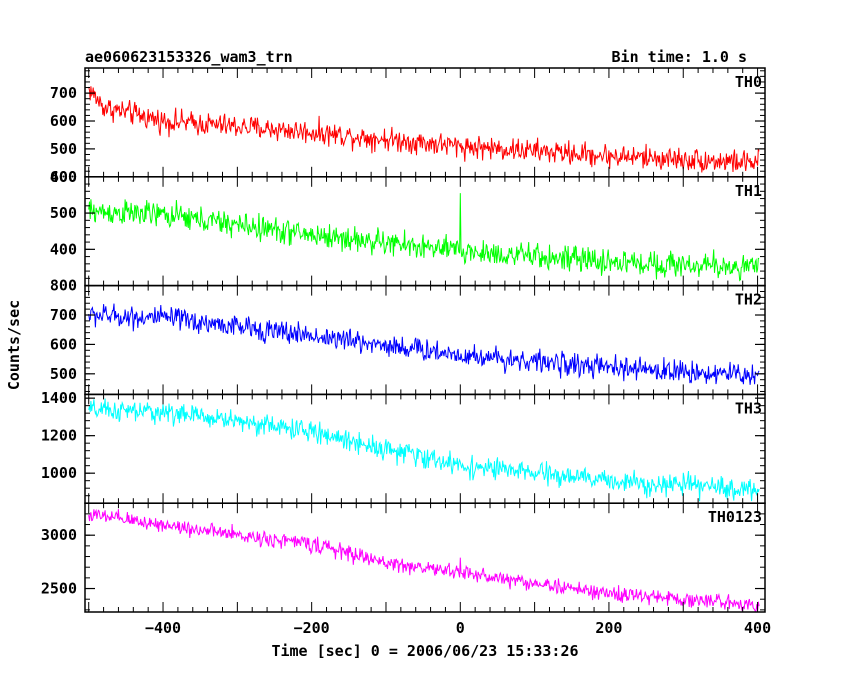 The image size is (850, 680). What do you see at coordinates (312, 628) in the screenshot?
I see `x-tick-label: −200` at bounding box center [312, 628].